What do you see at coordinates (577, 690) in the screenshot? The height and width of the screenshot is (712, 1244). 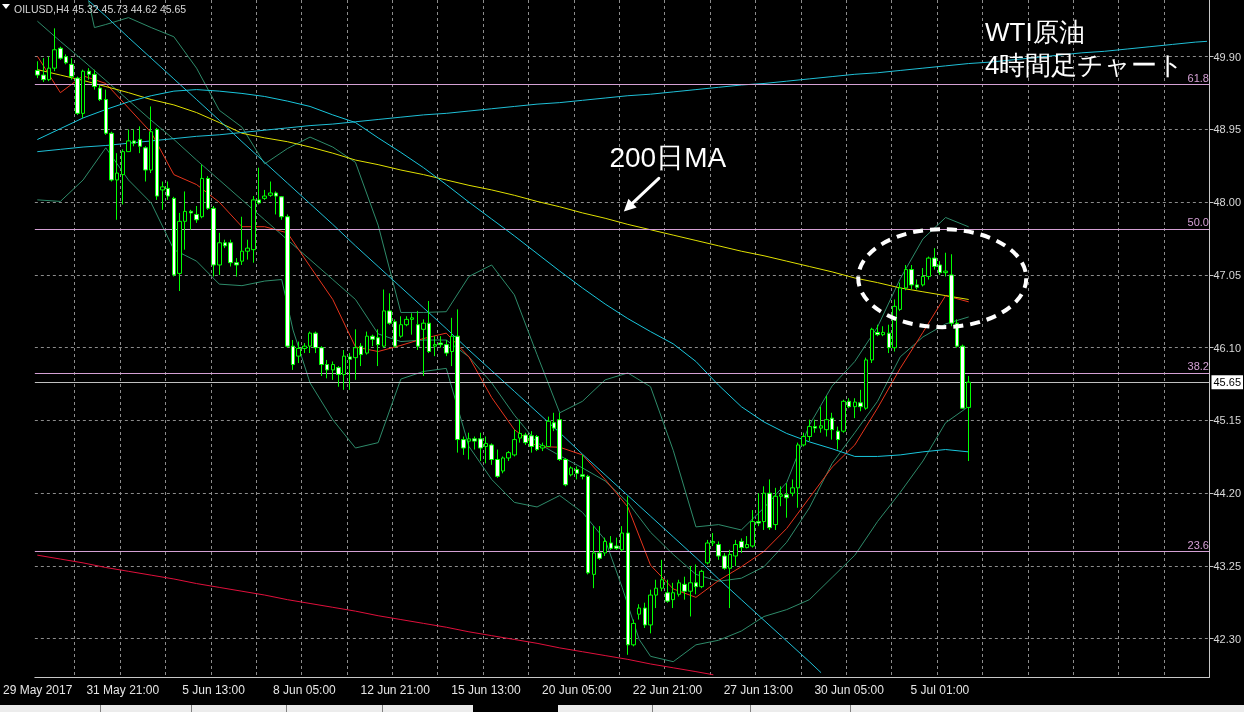 I see `x-tick-label: 20 Jun 05:00` at bounding box center [577, 690].